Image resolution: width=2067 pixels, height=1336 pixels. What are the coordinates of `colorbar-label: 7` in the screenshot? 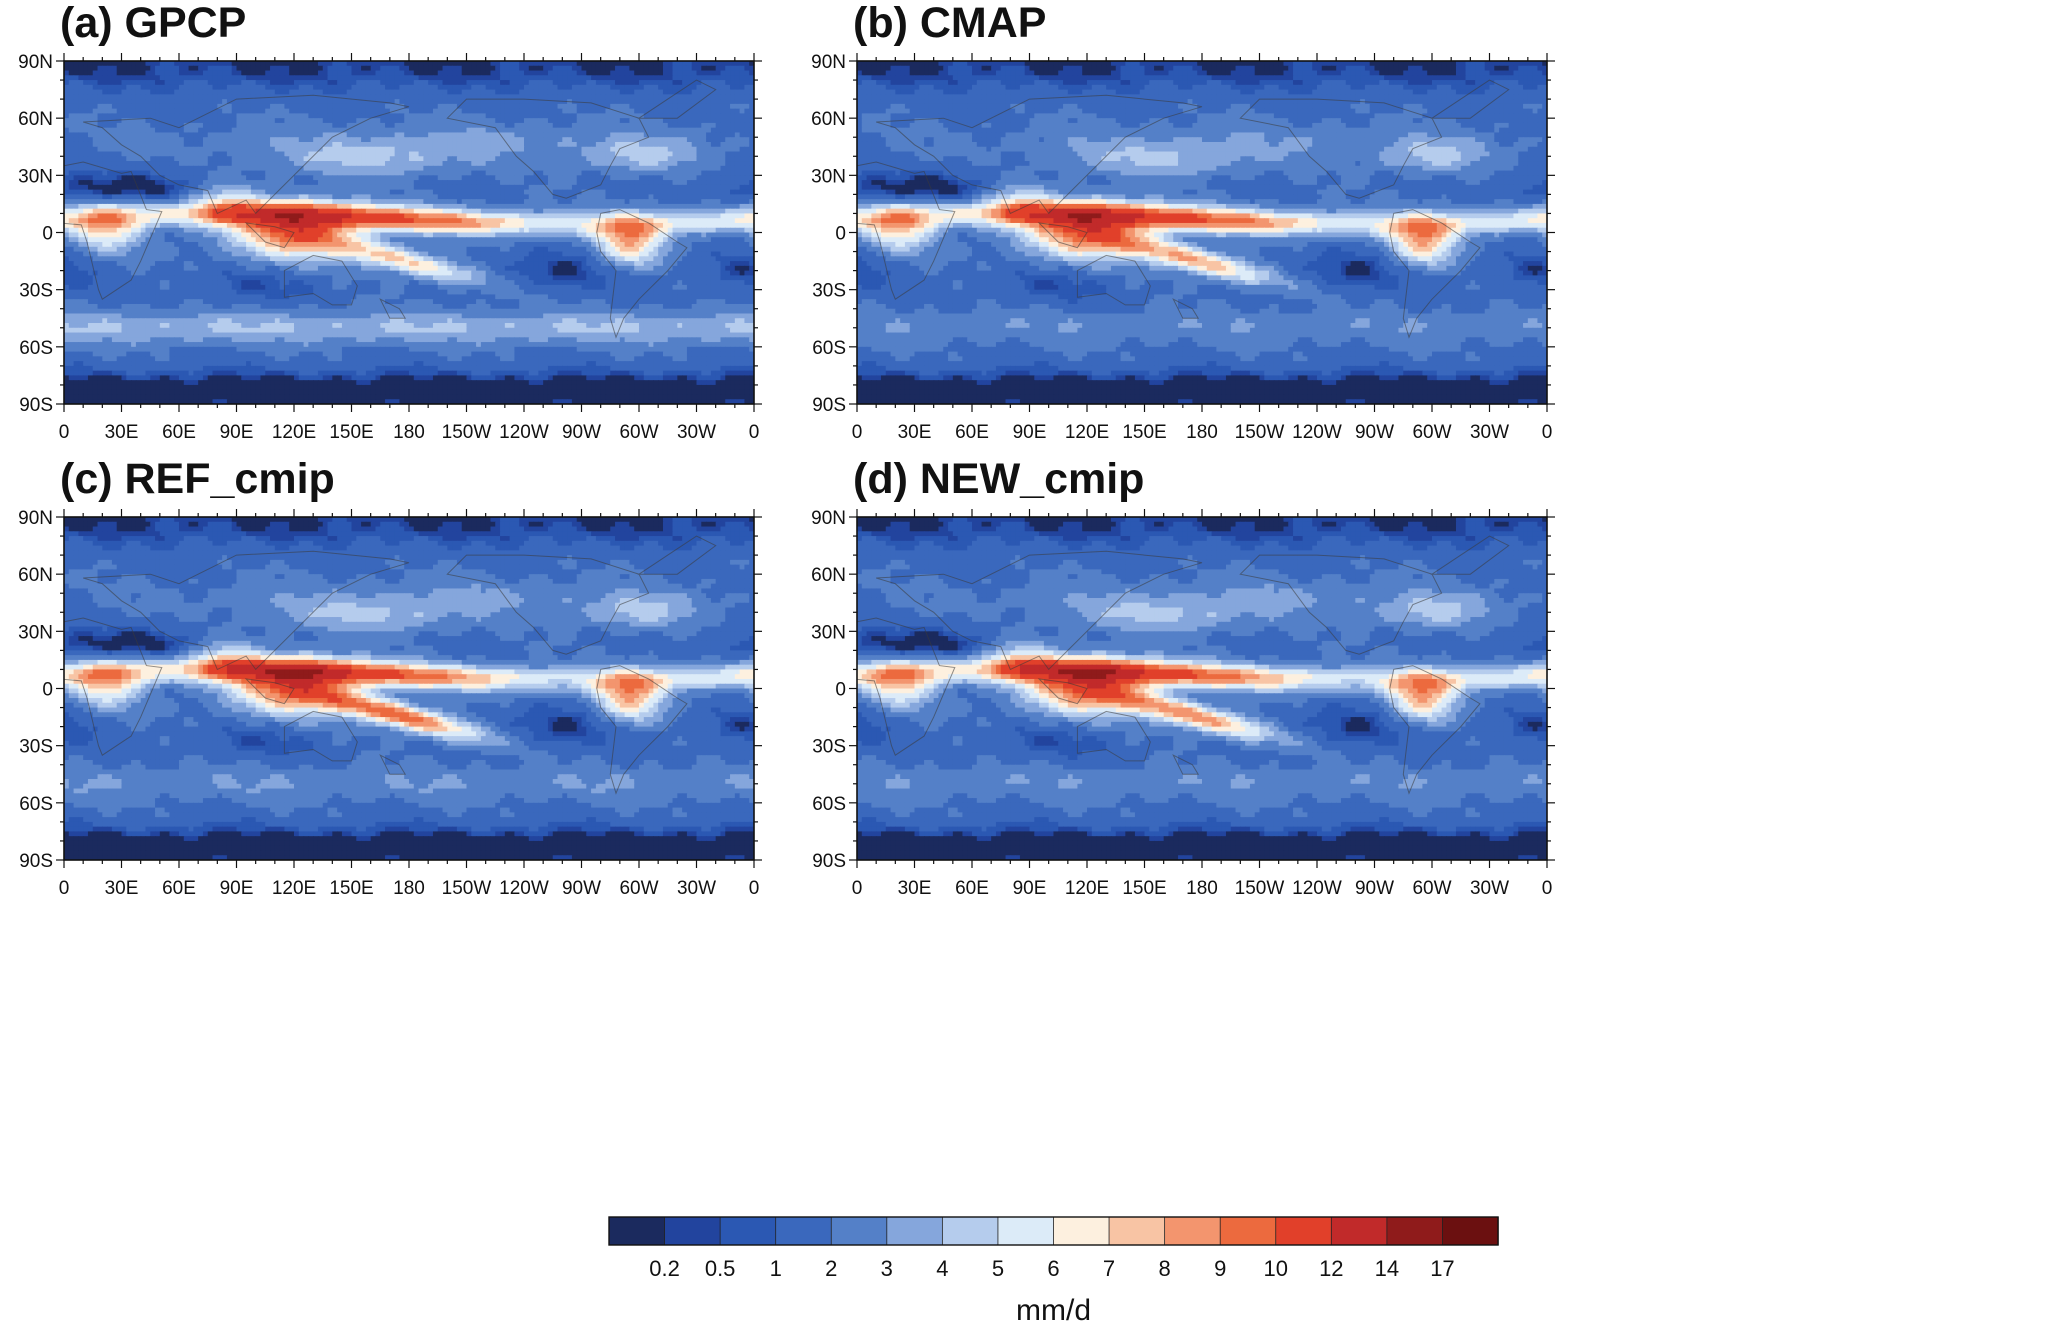 It's located at (1109, 1268).